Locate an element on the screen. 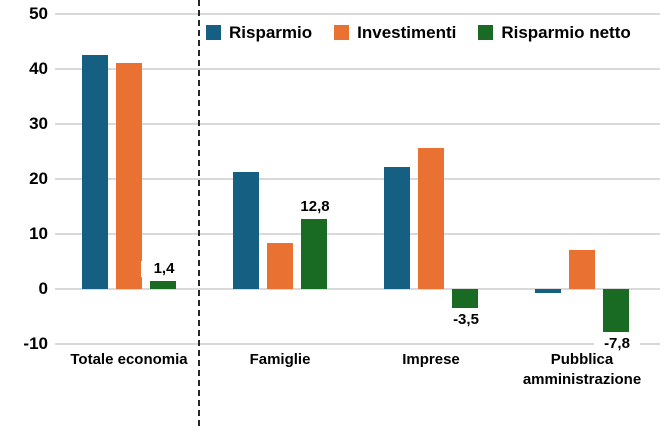 The height and width of the screenshot is (433, 665). data-label-famiglie: 12,8 is located at coordinates (315, 206).